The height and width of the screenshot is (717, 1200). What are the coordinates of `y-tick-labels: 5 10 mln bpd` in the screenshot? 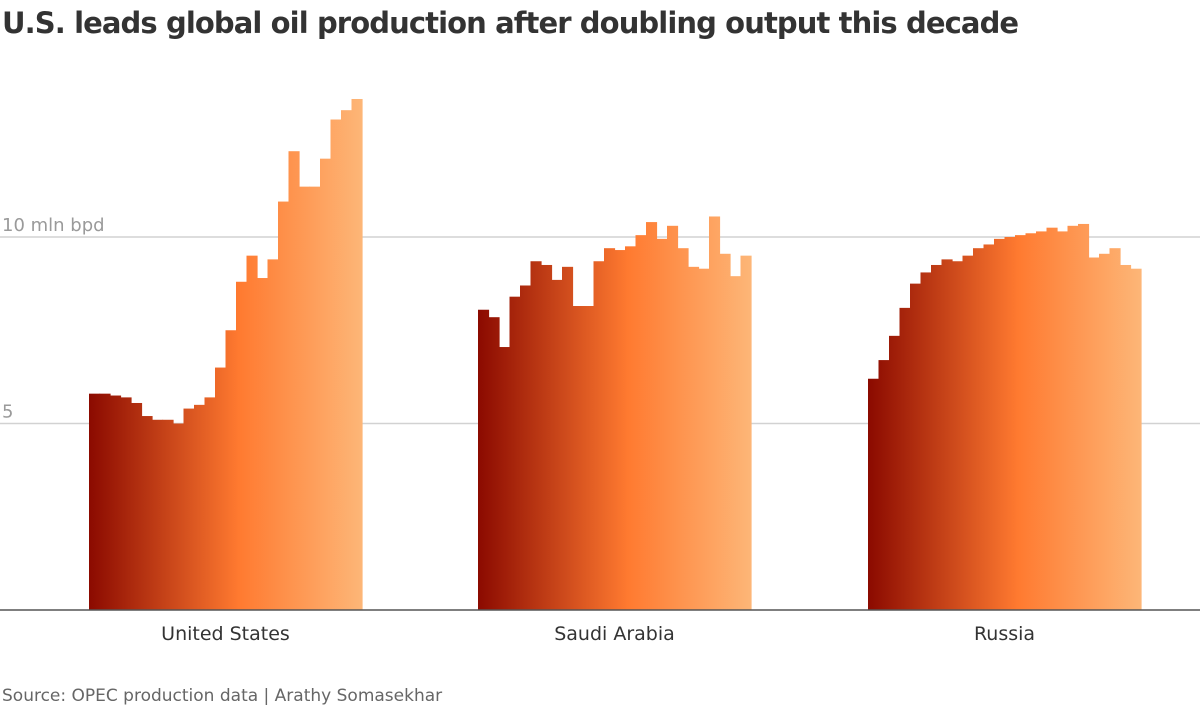 It's located at (53, 319).